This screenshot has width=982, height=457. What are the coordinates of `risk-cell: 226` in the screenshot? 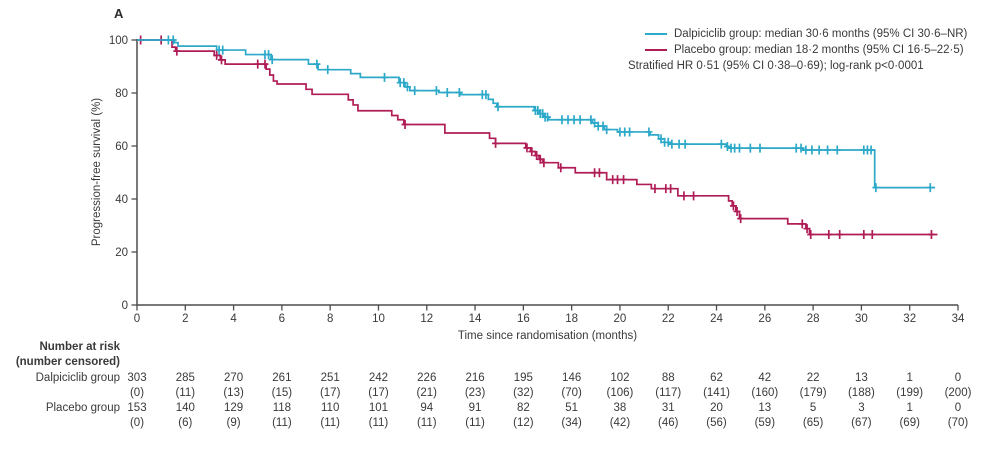 It's located at (427, 378).